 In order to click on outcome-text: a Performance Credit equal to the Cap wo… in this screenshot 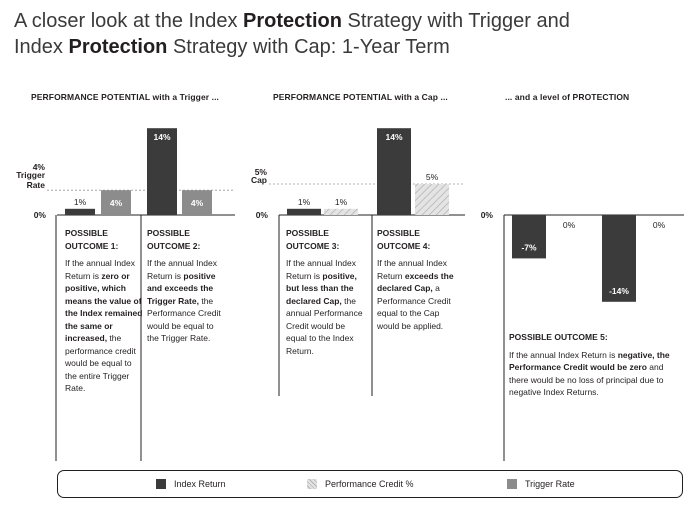, I will do `click(414, 307)`.